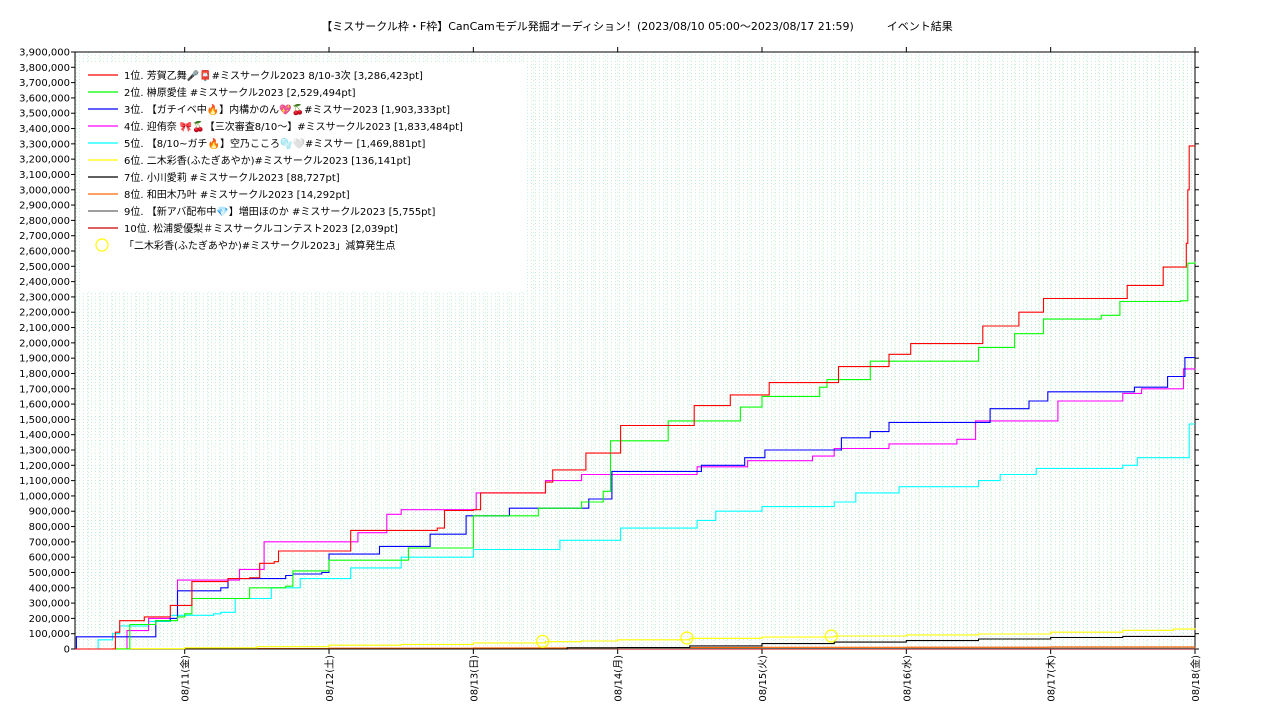  Describe the element at coordinates (44, 374) in the screenshot. I see `y-tick-label: 1,800,000` at that location.